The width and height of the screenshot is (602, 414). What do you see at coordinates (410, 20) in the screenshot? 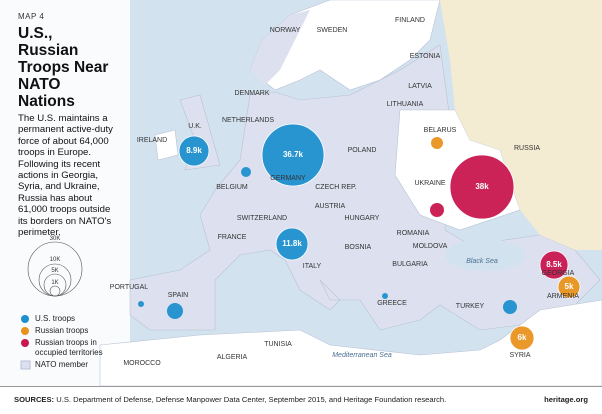
I see `country-label: FINLAND` at bounding box center [410, 20].